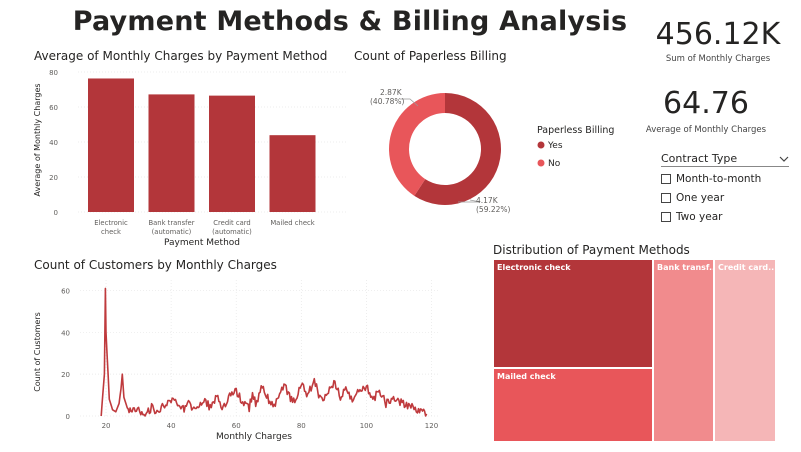  I want to click on x-tick-label: 60, so click(236, 426).